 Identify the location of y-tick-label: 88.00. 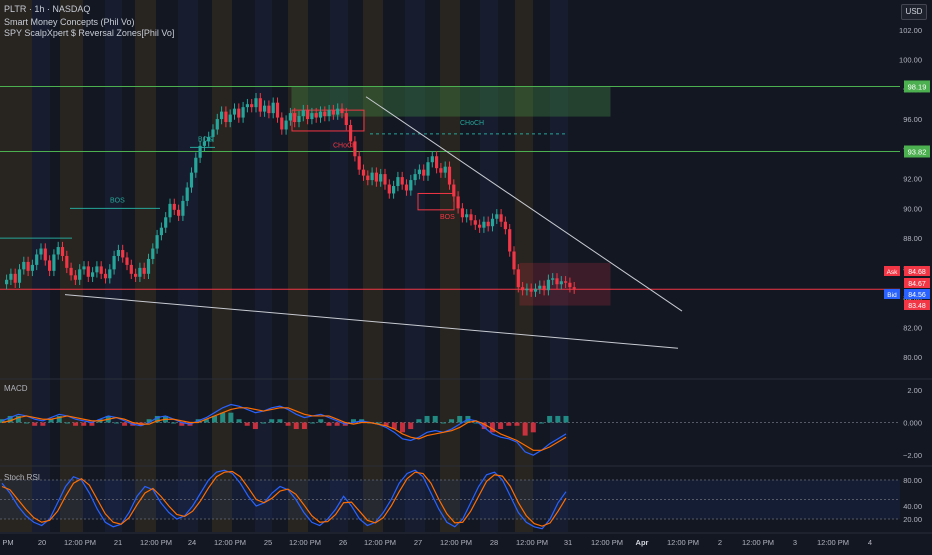
(912, 238).